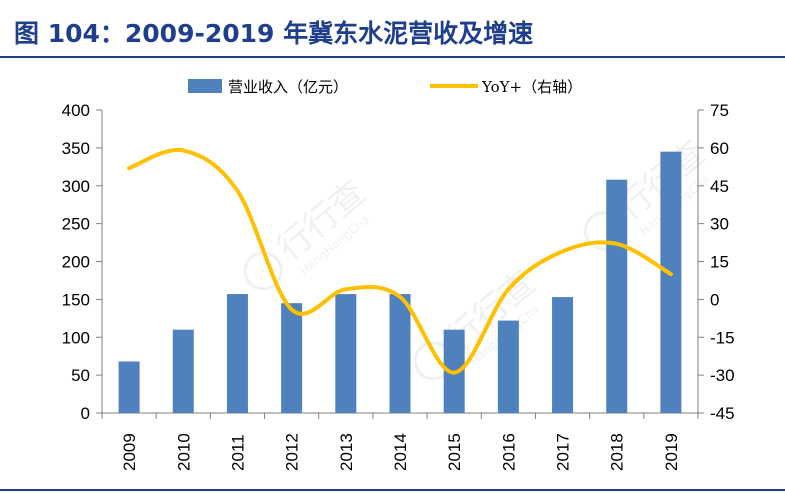  What do you see at coordinates (205, 86) in the screenshot?
I see `legend-bar-swatch` at bounding box center [205, 86].